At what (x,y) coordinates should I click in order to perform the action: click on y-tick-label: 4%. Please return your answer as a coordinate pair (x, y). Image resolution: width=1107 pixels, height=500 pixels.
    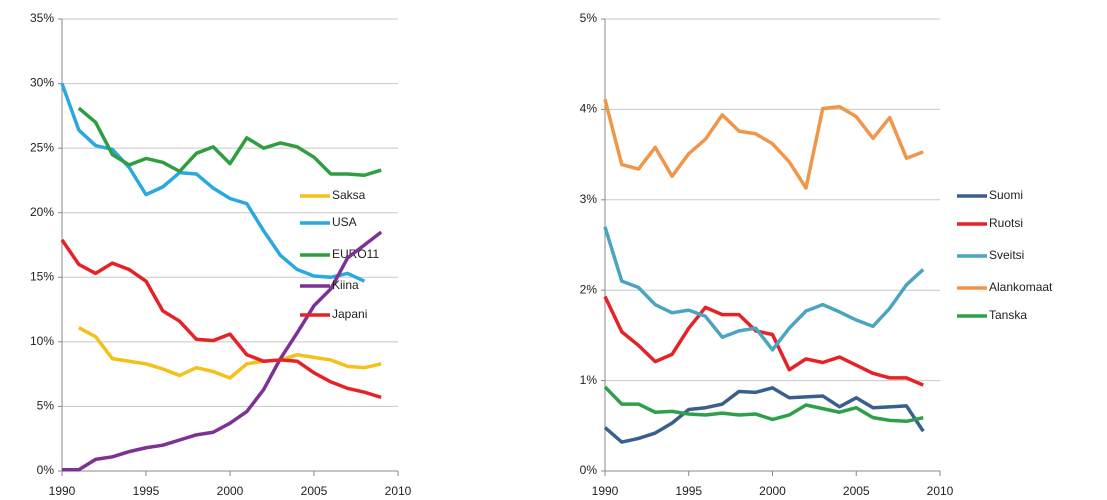
    Looking at the image, I should click on (589, 109).